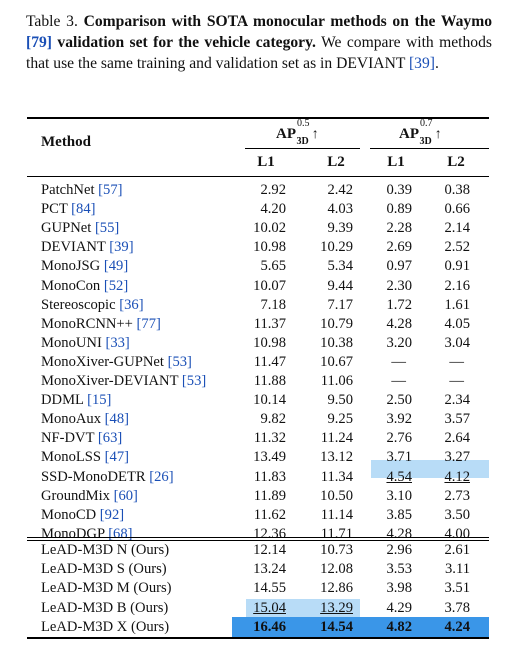 The image size is (509, 654). What do you see at coordinates (457, 476) in the screenshot?
I see `value-cell: 4.12` at bounding box center [457, 476].